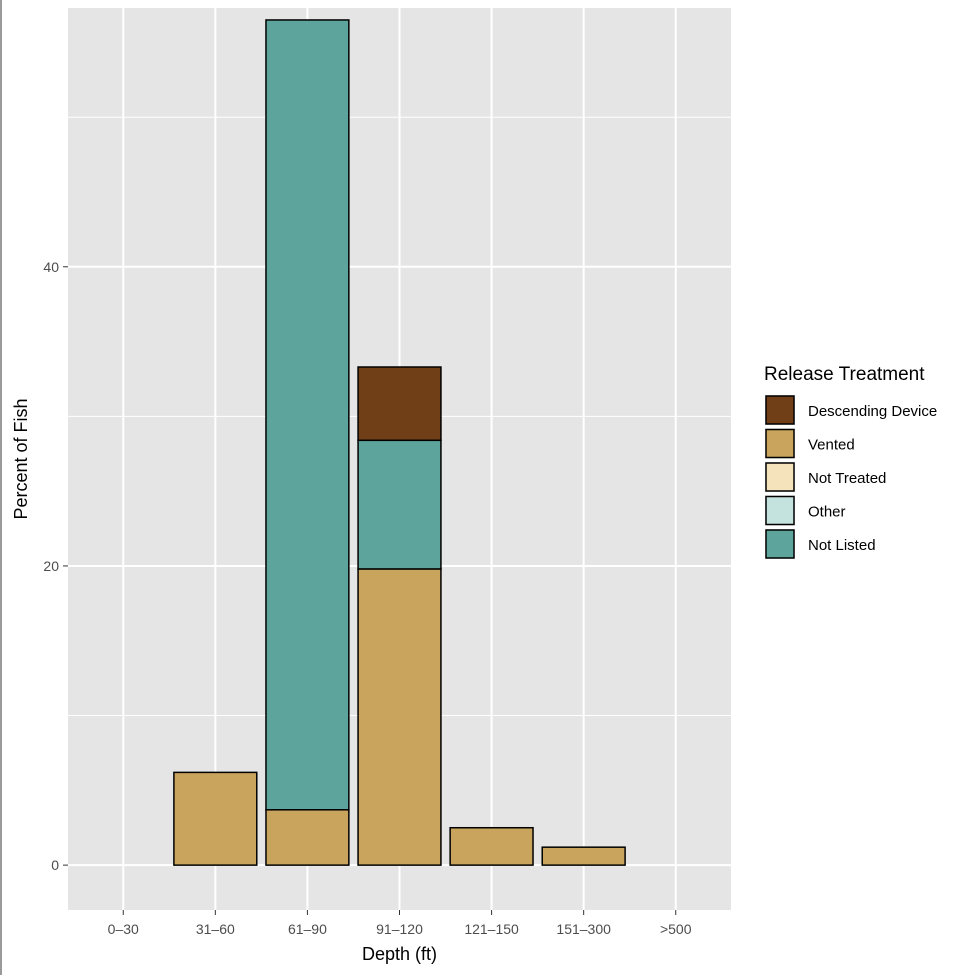 The height and width of the screenshot is (975, 975). What do you see at coordinates (21, 458) in the screenshot?
I see `y-axis-title: Percent of Fish` at bounding box center [21, 458].